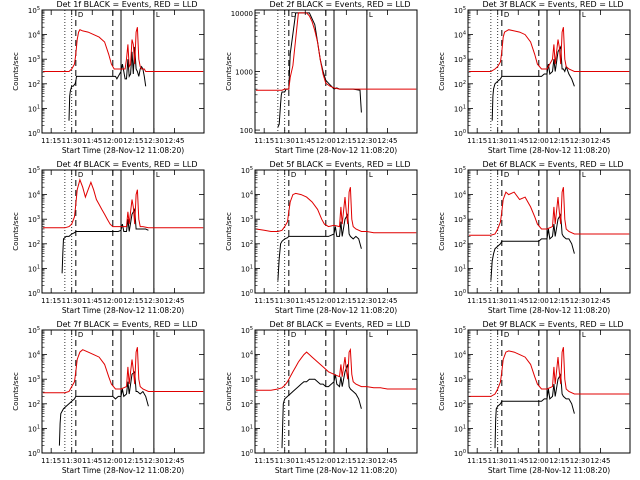 The image size is (640, 480). What do you see at coordinates (126, 164) in the screenshot?
I see `panel-title: Det 4f BLACK = Events, RED = LLD` at bounding box center [126, 164].